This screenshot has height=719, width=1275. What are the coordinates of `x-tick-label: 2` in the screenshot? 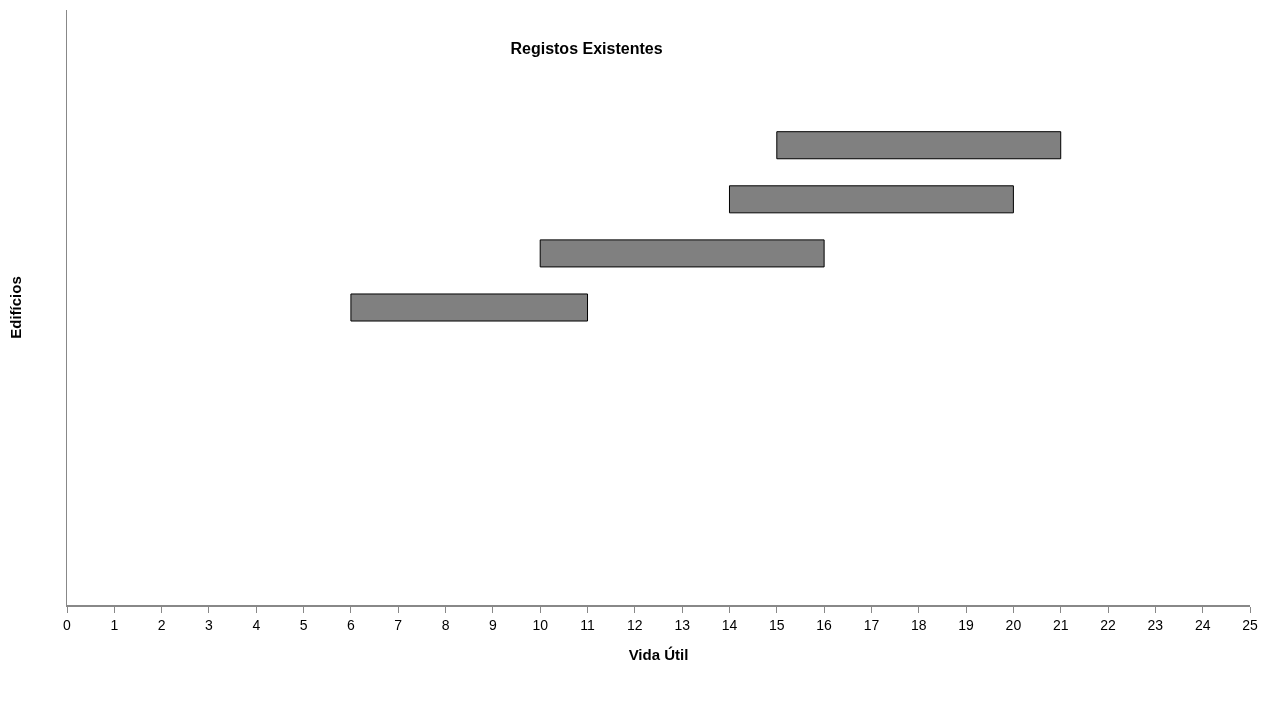 It's located at (161, 624).